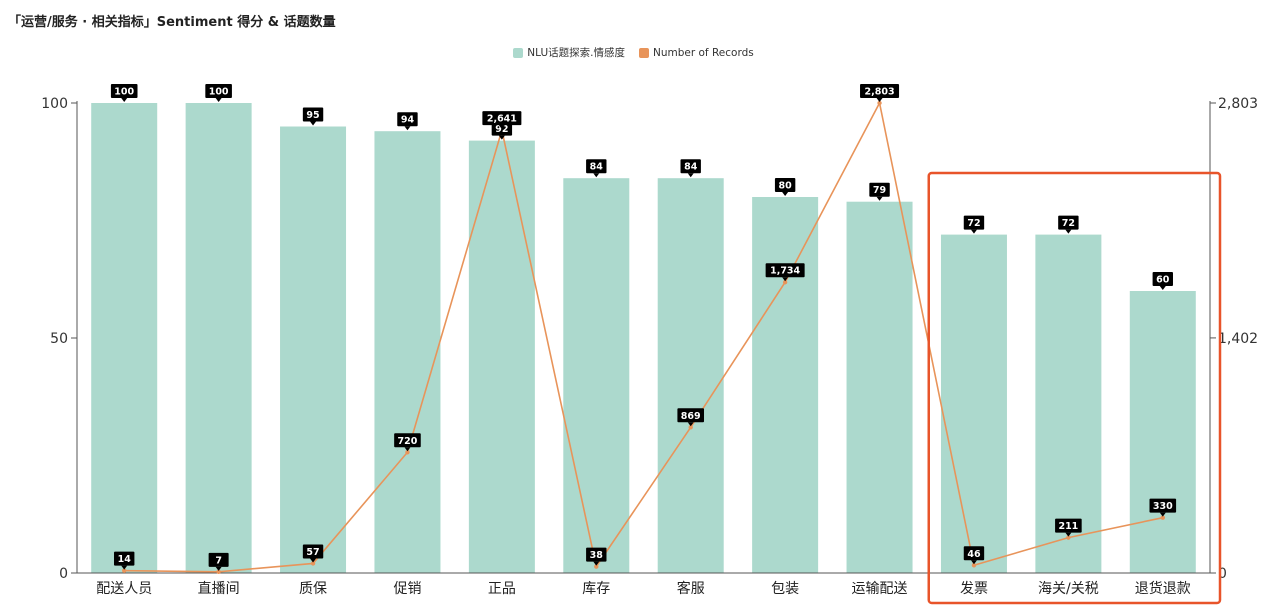  I want to click on x-tick-label: 退货退款, so click(1163, 588).